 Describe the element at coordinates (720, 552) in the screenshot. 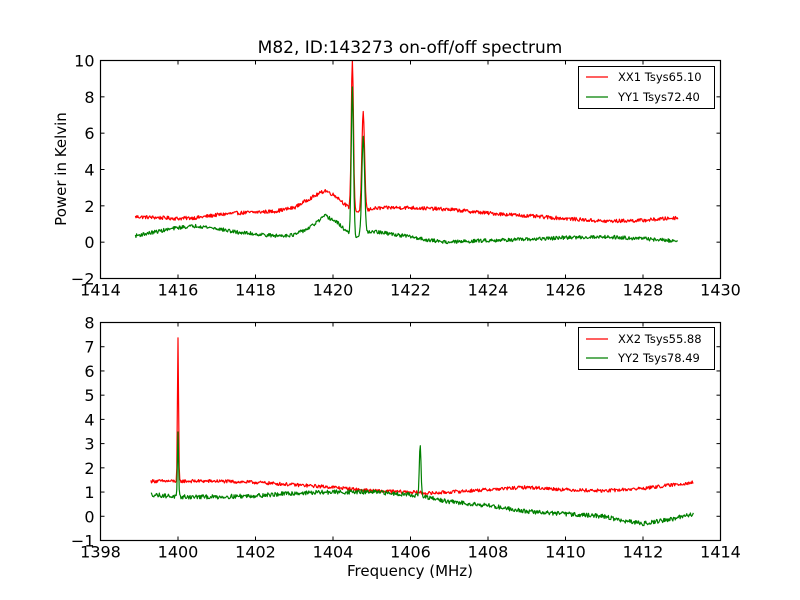

I see `bottom-x-tick-label: 1414` at that location.